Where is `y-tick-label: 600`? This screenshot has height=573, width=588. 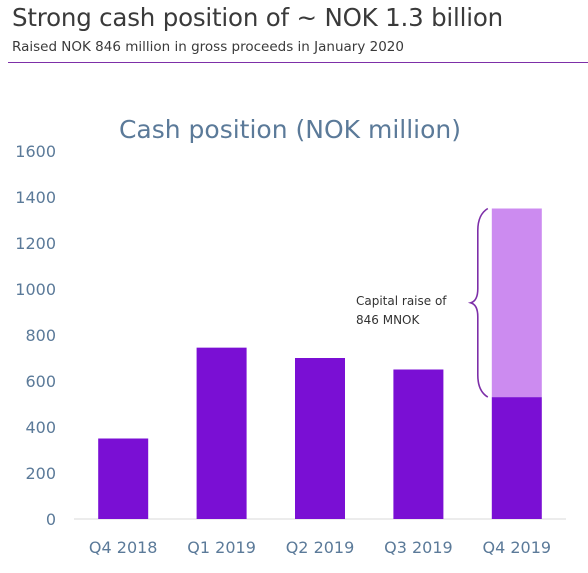
y-tick-label: 600 is located at coordinates (40, 381).